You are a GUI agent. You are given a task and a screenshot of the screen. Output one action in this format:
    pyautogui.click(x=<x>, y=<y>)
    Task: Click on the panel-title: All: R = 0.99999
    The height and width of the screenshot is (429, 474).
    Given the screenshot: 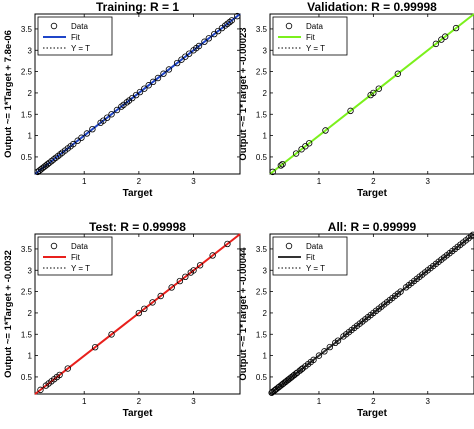 What is the action you would take?
    pyautogui.click(x=372, y=227)
    